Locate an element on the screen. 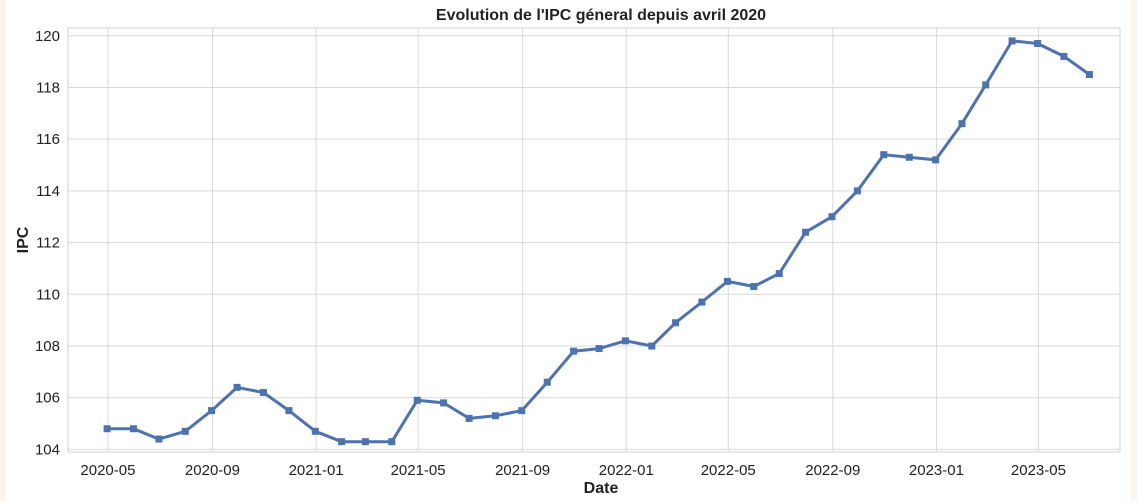 This screenshot has width=1137, height=501. x-tick-label: 2020-05 is located at coordinates (107, 470).